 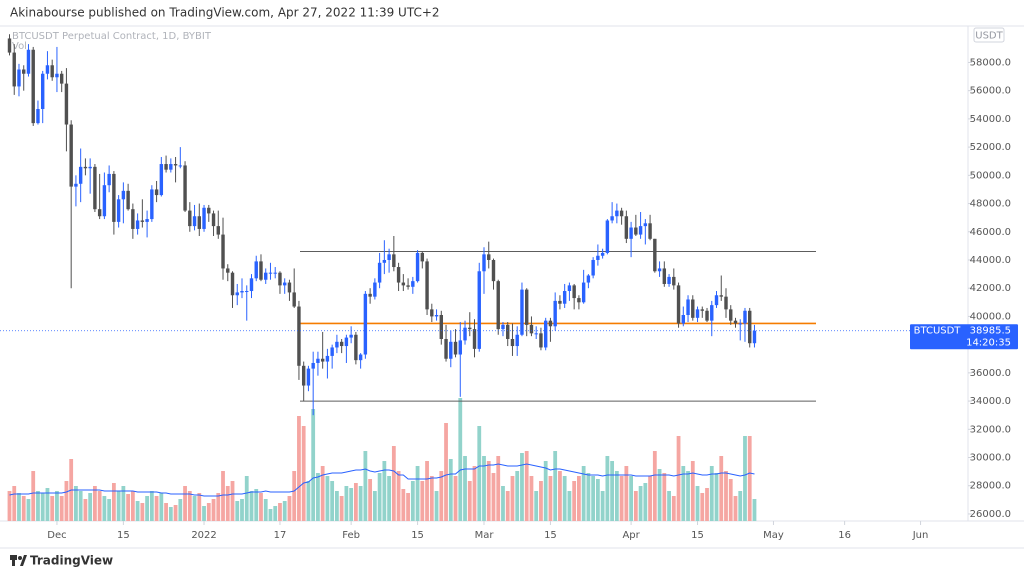 What do you see at coordinates (18, 560) in the screenshot?
I see `tradingview-logo` at bounding box center [18, 560].